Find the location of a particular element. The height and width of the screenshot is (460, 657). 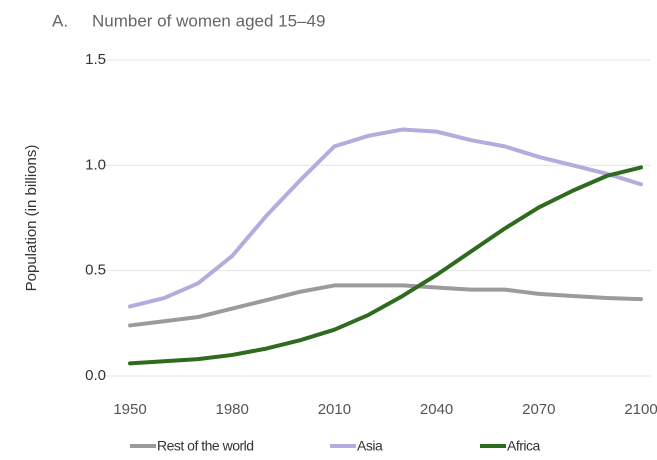

x-tick-label: 1950 is located at coordinates (129, 409).